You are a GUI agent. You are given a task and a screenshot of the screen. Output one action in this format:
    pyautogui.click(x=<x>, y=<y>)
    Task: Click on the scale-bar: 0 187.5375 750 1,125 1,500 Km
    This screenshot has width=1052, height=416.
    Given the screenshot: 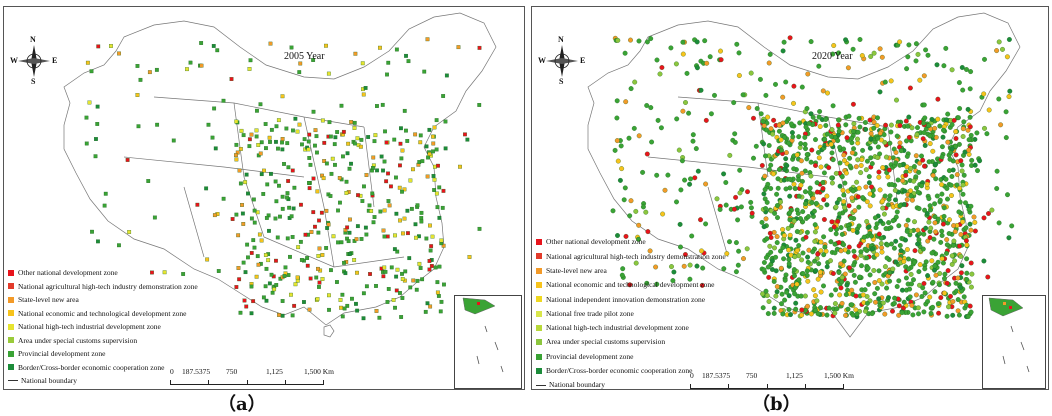 What is the action you would take?
    pyautogui.click(x=260, y=376)
    